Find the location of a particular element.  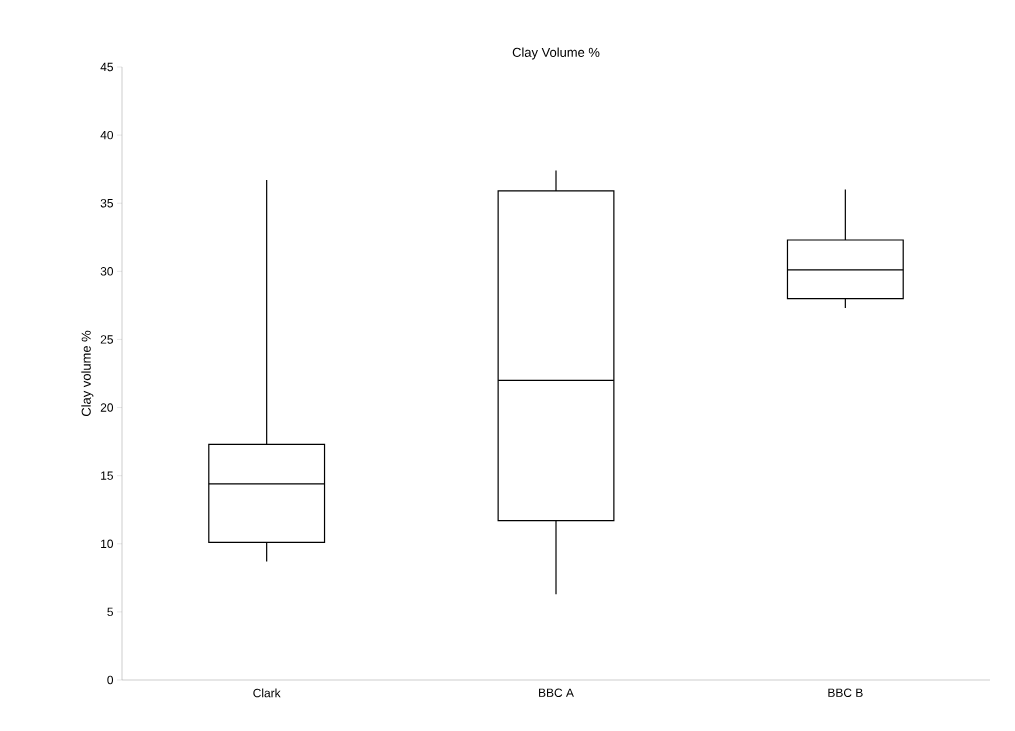

y-tick-label: 10 is located at coordinates (107, 543).